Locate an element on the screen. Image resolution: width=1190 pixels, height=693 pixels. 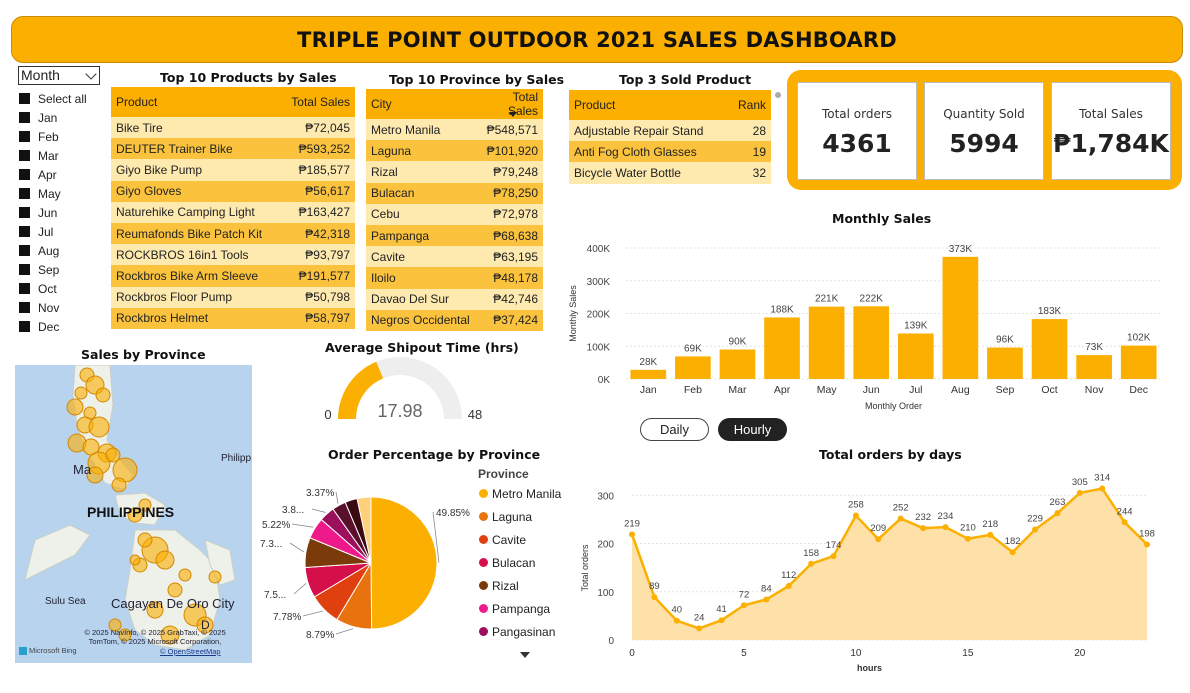
map-terms-link: © OpenStreetMap is located at coordinates (190, 651).